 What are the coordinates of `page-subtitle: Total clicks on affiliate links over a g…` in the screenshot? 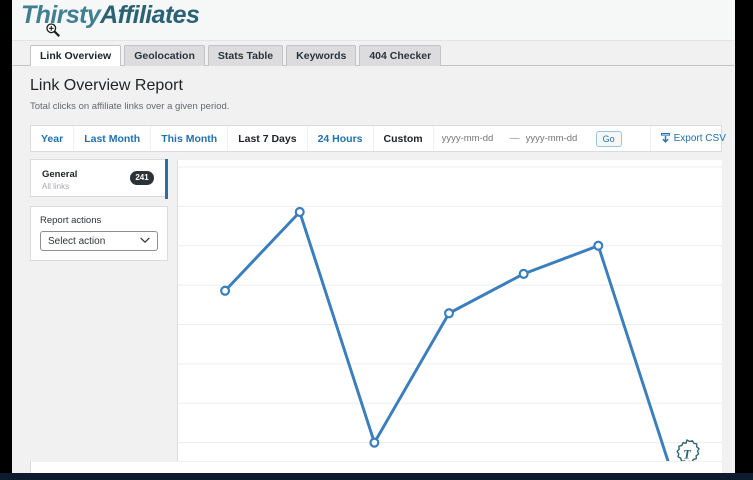 It's located at (130, 106).